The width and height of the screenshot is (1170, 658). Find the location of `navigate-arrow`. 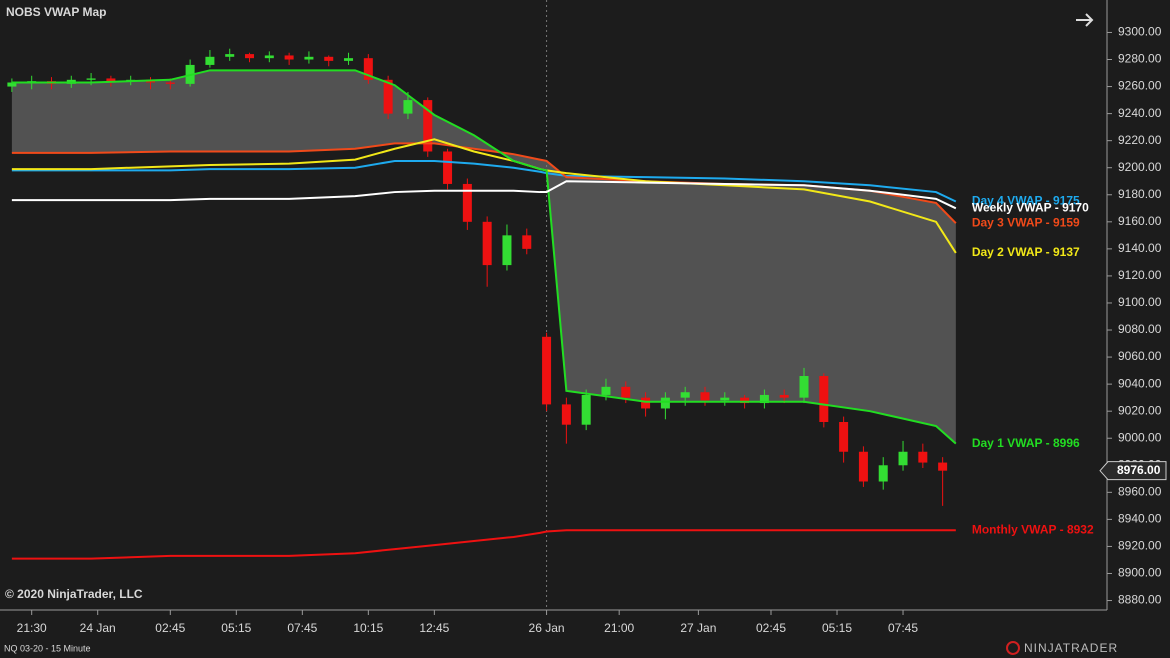

navigate-arrow is located at coordinates (1085, 20).